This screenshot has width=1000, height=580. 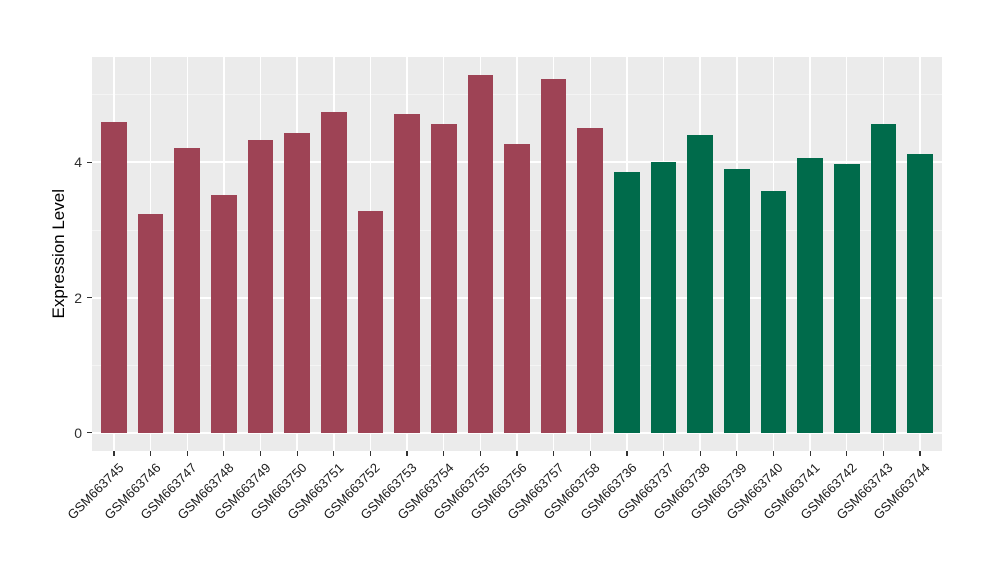 I want to click on bar-GSM663742, so click(x=846, y=298).